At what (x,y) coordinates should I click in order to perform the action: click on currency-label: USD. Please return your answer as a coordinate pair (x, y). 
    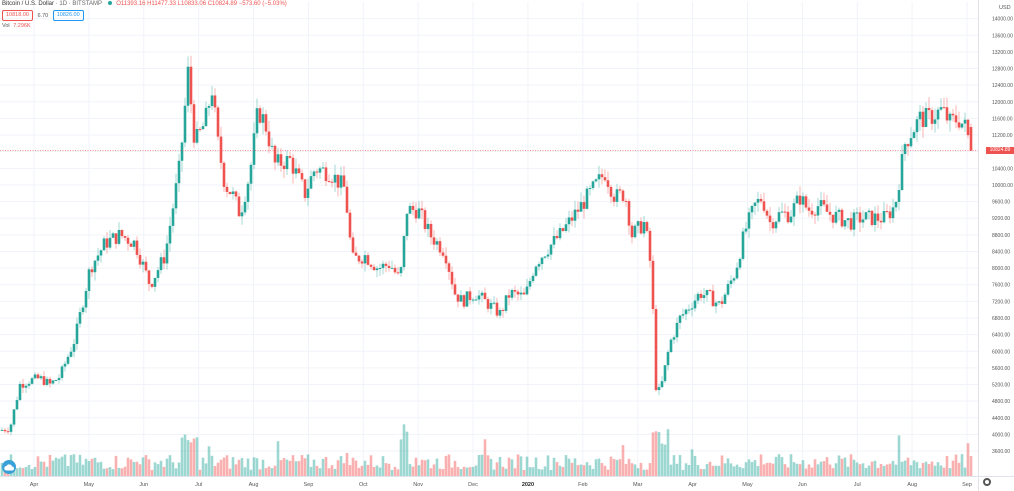
    Looking at the image, I should click on (1005, 8).